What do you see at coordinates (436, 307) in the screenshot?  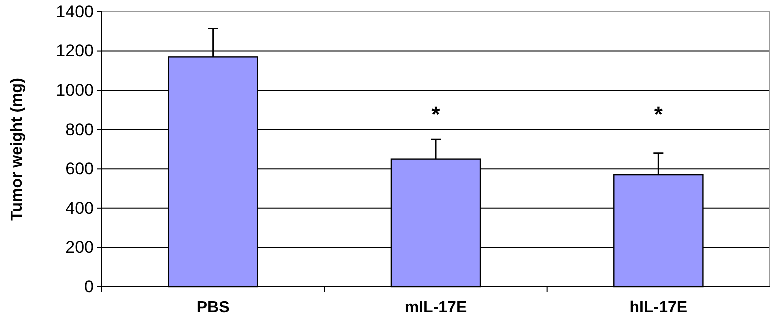 I see `x-tick-label: mIL-17E` at bounding box center [436, 307].